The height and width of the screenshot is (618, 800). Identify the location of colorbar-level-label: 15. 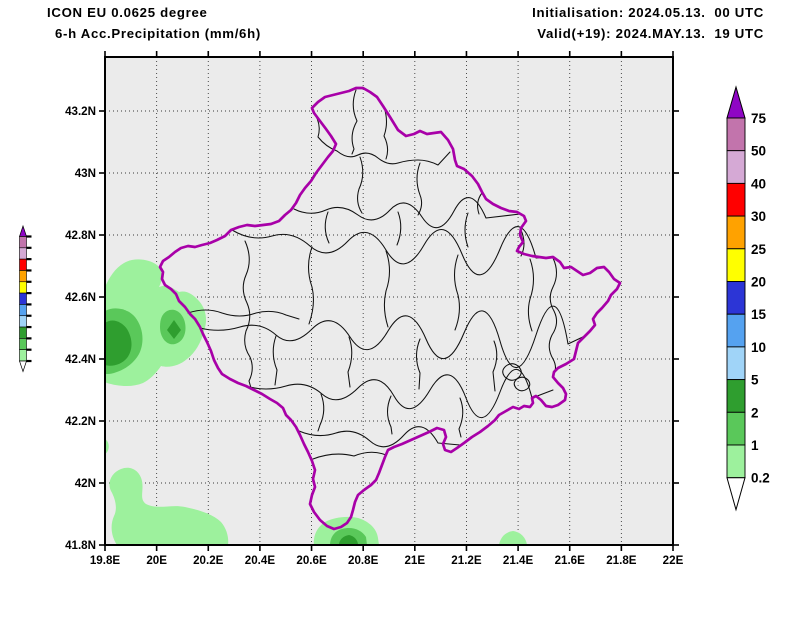
(759, 314).